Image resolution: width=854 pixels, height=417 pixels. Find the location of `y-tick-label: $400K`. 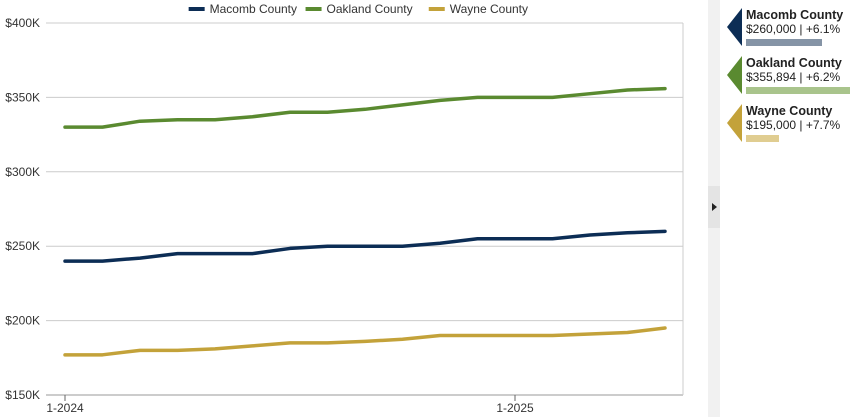

y-tick-label: $400K is located at coordinates (22, 23).